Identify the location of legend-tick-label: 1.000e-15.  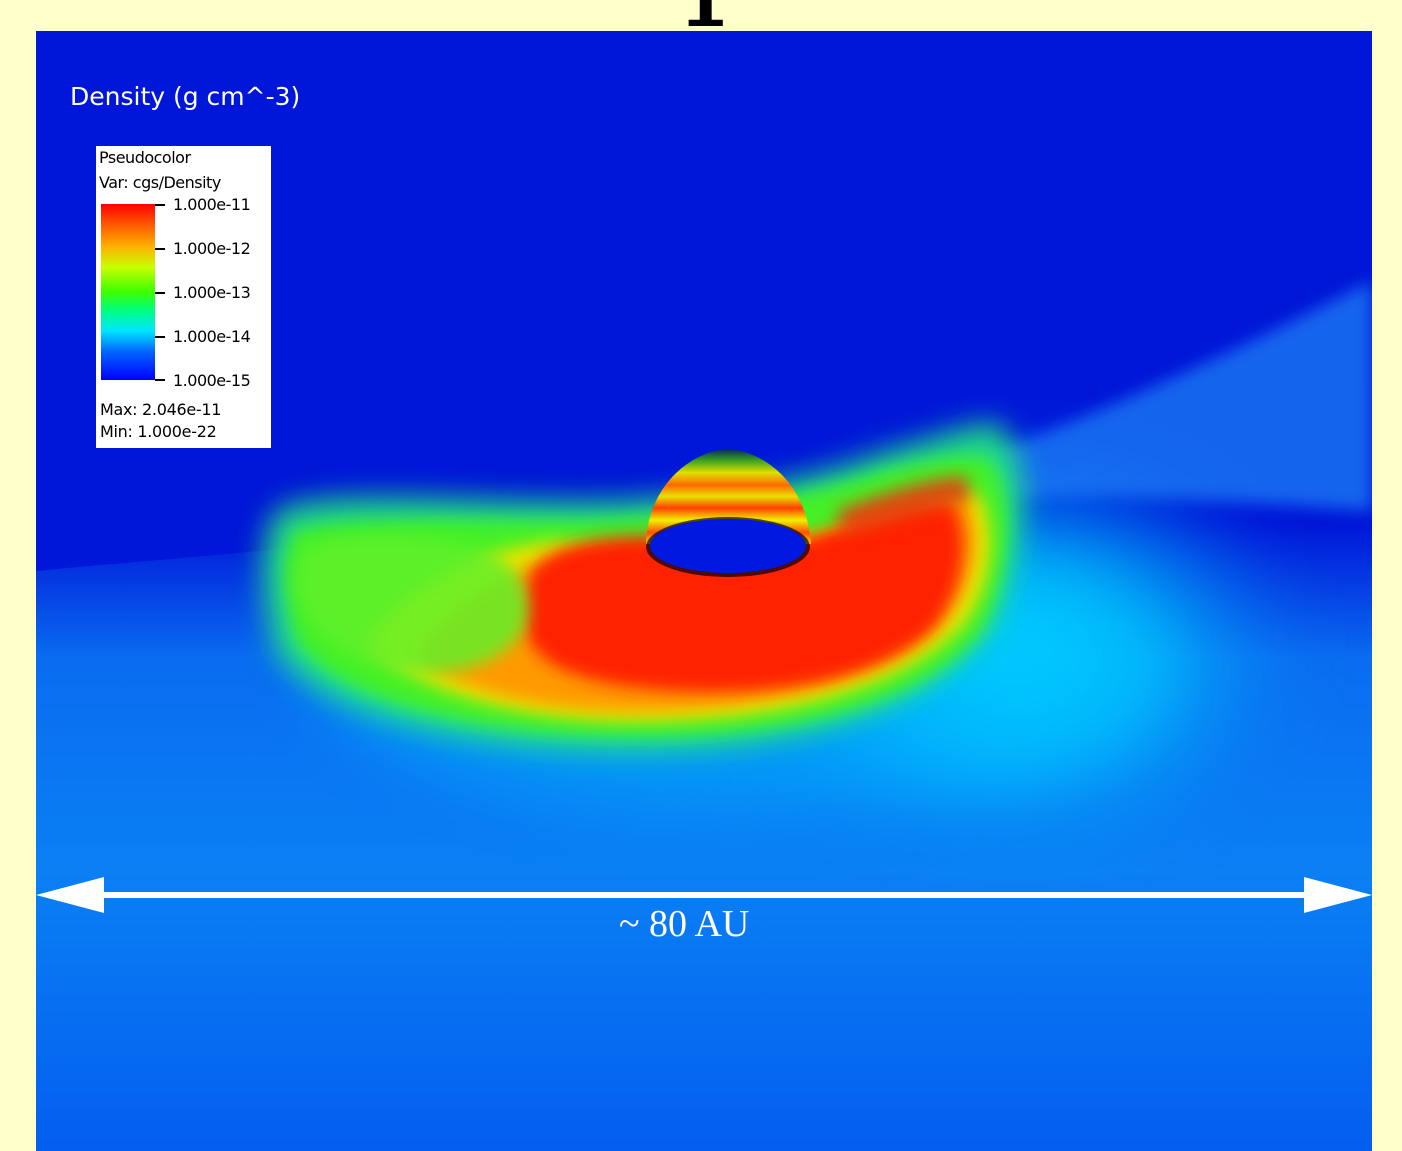
(212, 380).